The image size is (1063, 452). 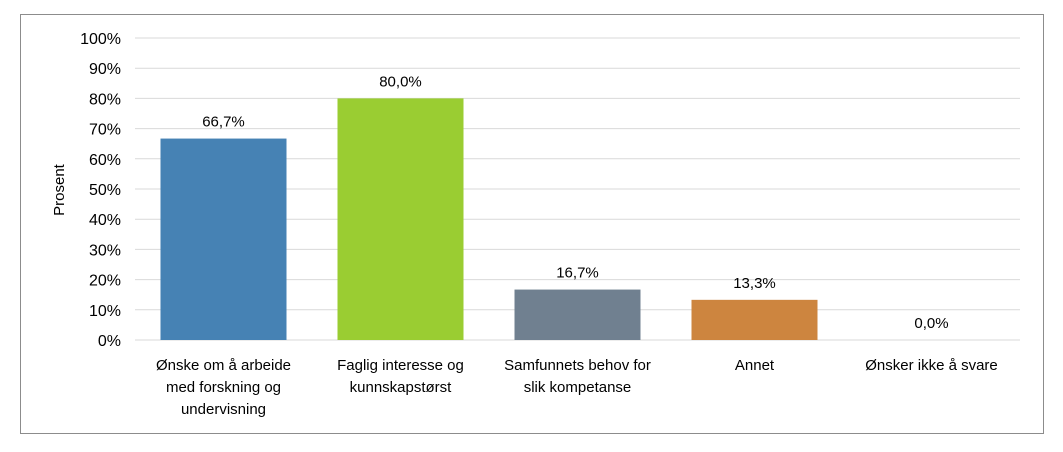 What do you see at coordinates (931, 365) in the screenshot?
I see `x-tick-label: Ønsker ikke å svare` at bounding box center [931, 365].